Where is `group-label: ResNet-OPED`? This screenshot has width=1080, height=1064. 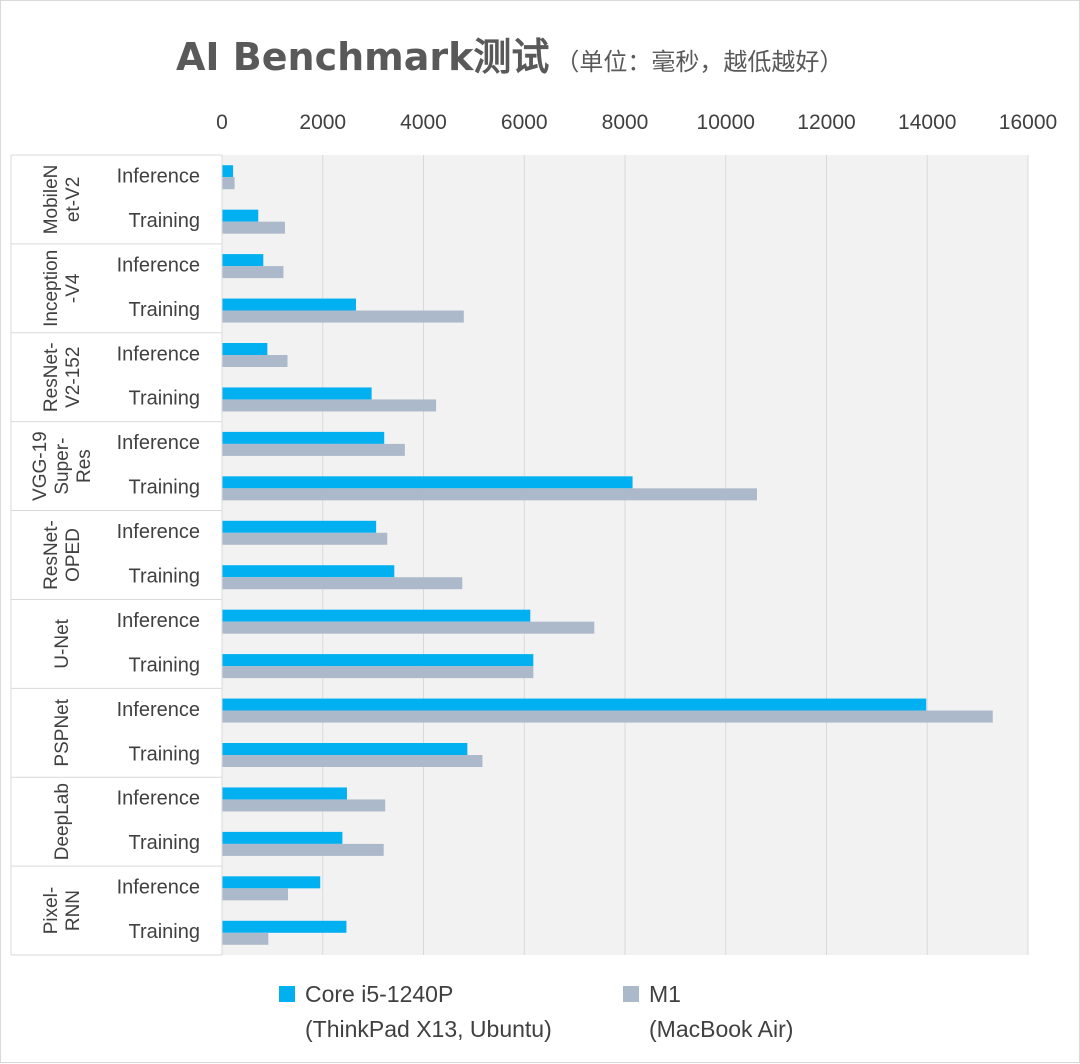
group-label: ResNet-OPED is located at coordinates (62, 555).